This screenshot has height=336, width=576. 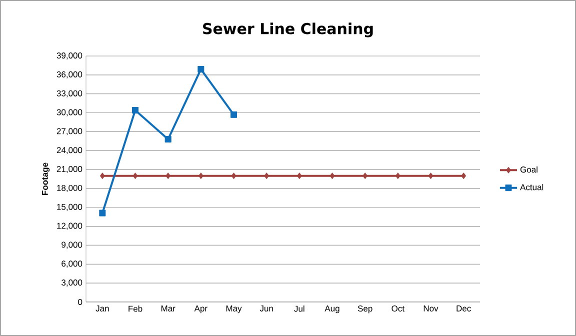 I want to click on x-tick-label: Jun, so click(x=266, y=309).